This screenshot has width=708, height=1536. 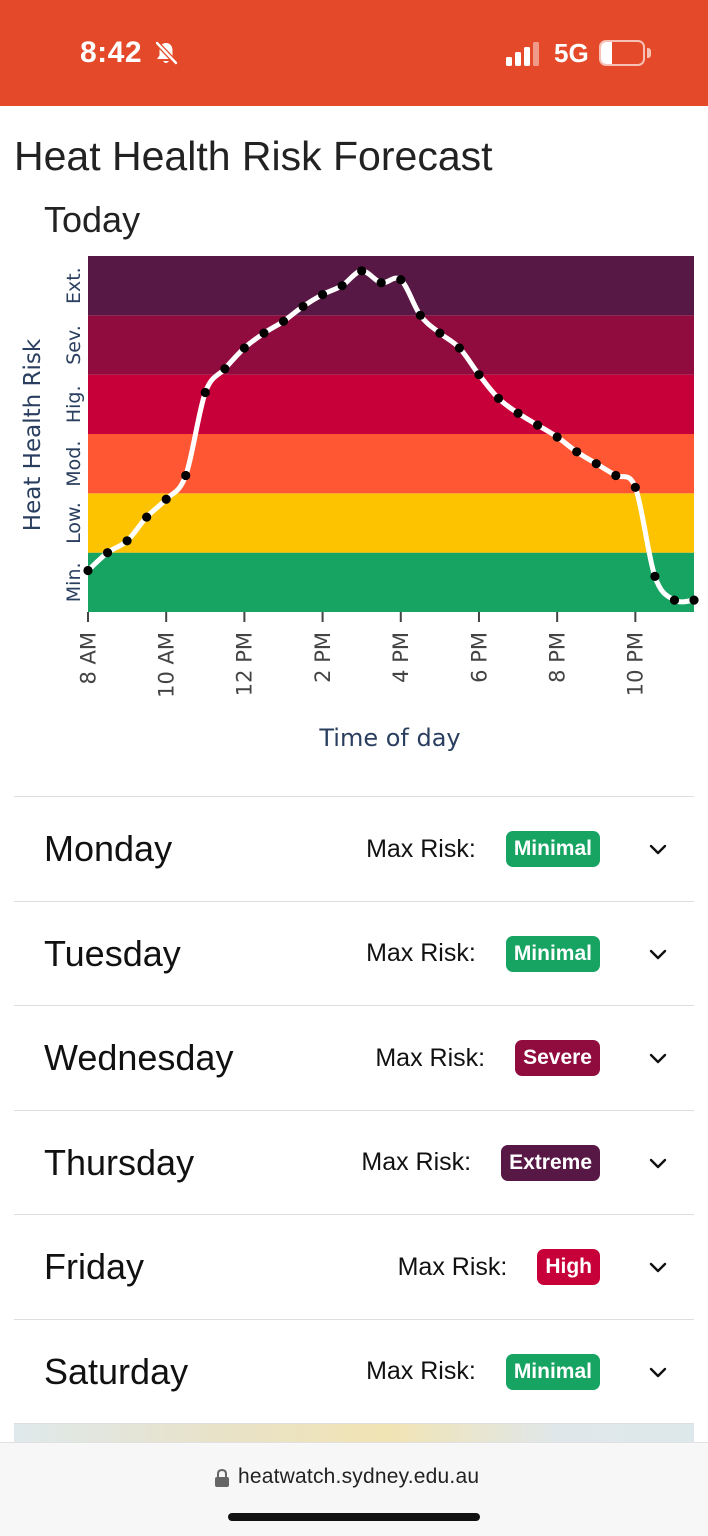 What do you see at coordinates (391, 345) in the screenshot?
I see `risk-band-sev` at bounding box center [391, 345].